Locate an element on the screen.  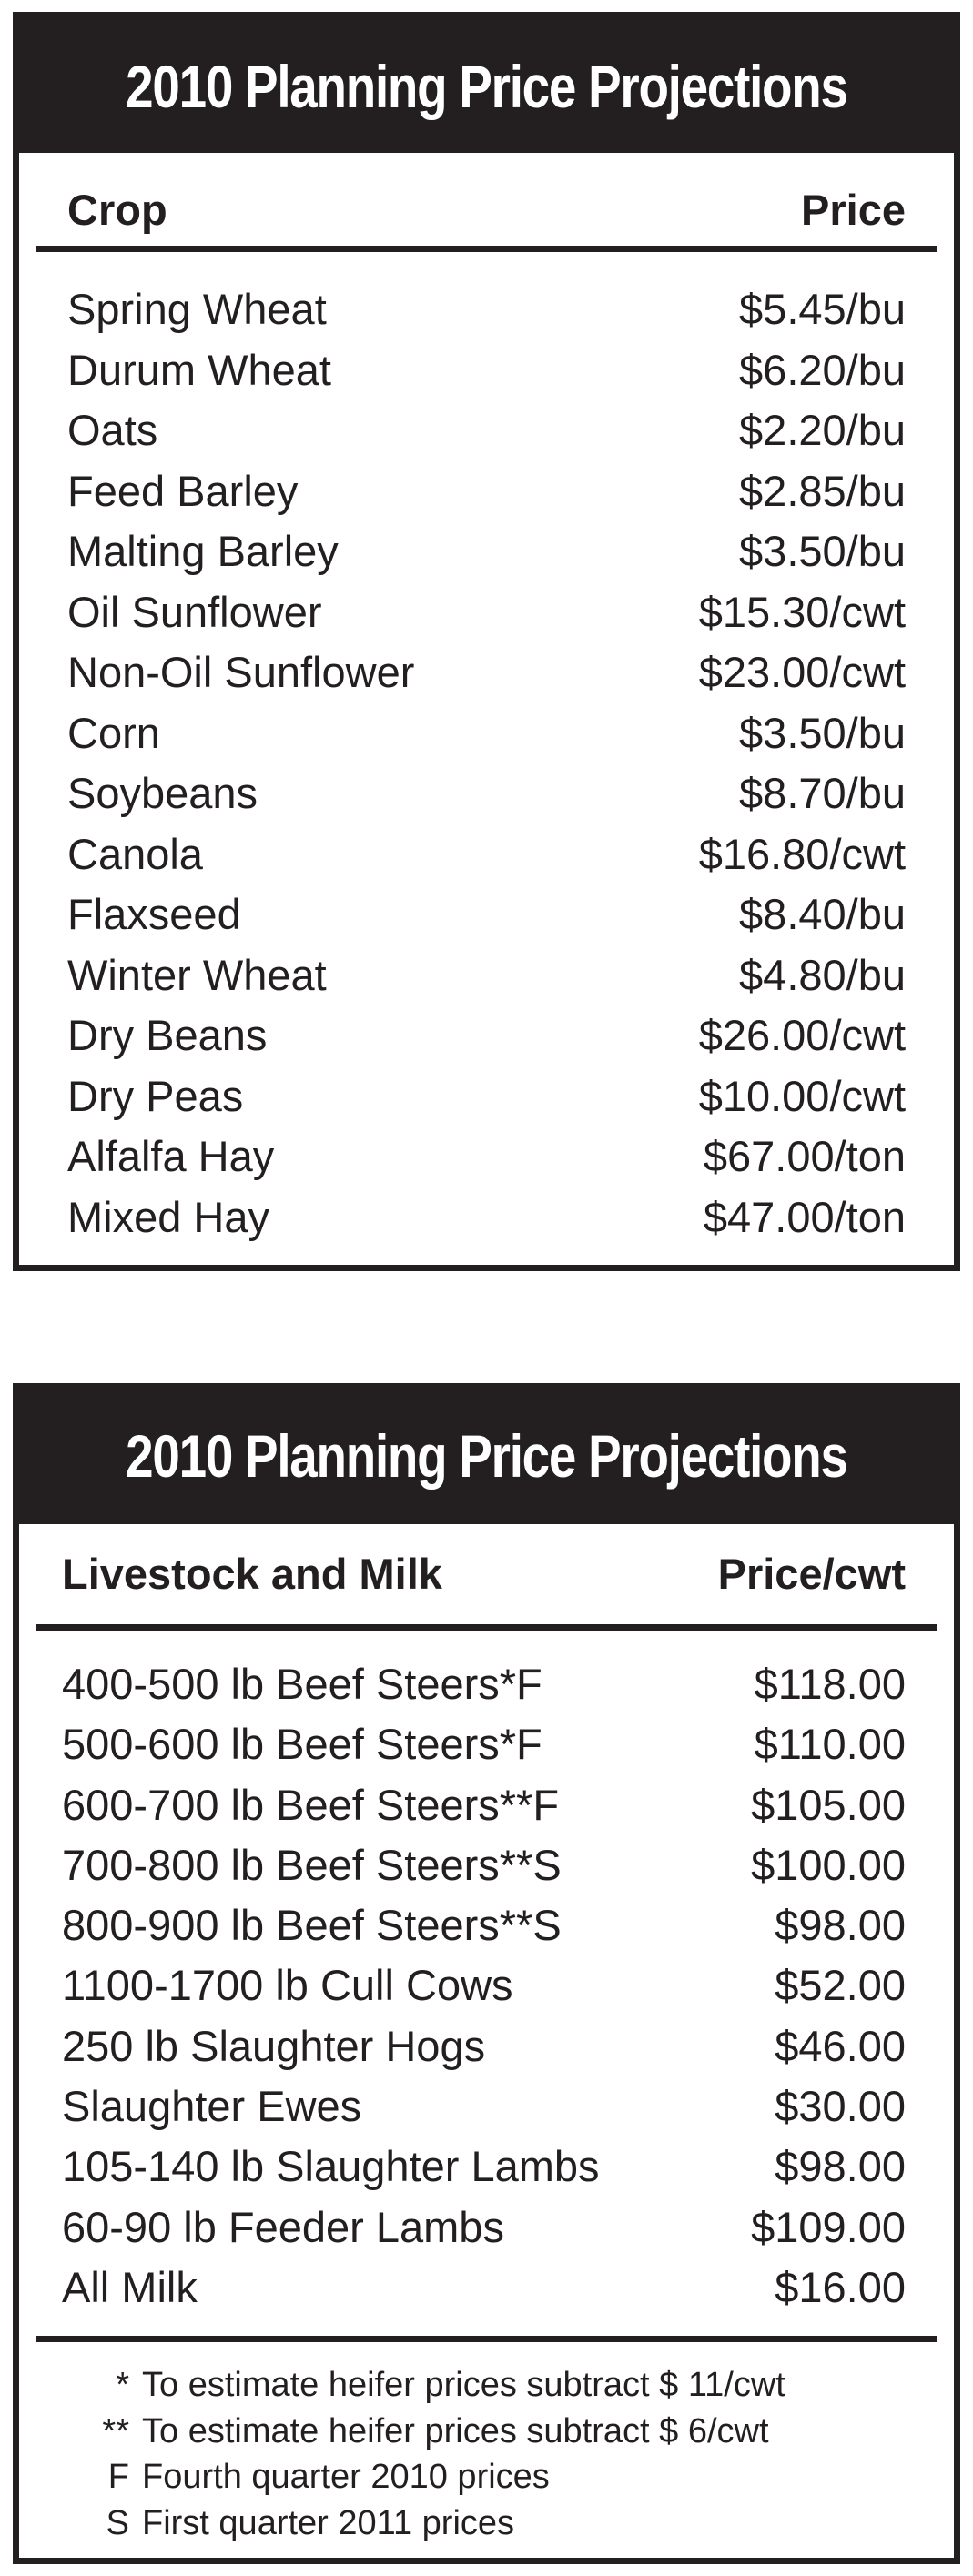
item-name: 105-140 lb Slaughter Lambs is located at coordinates (331, 2166).